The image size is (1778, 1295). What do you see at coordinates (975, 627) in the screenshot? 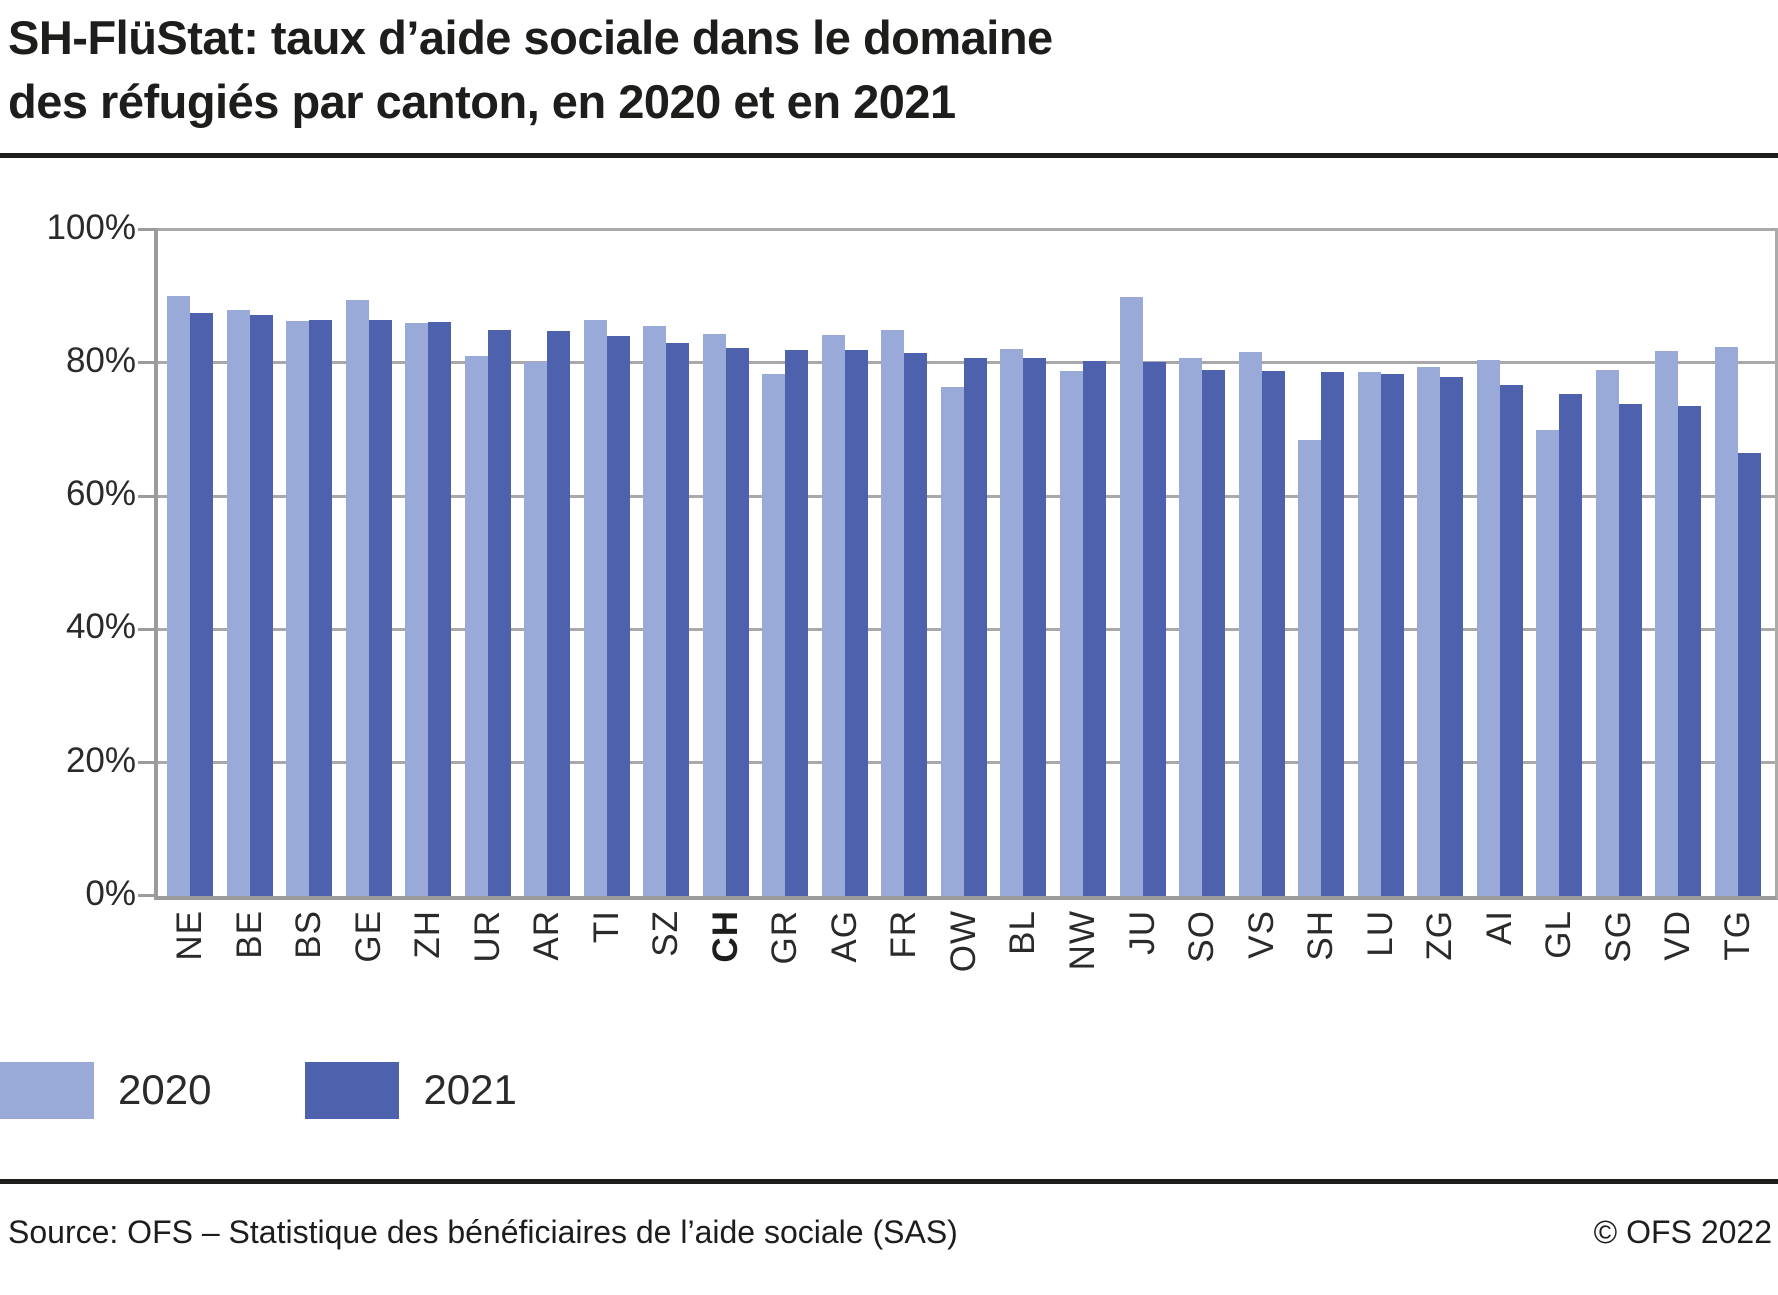
I see `bar-2021-OW` at bounding box center [975, 627].